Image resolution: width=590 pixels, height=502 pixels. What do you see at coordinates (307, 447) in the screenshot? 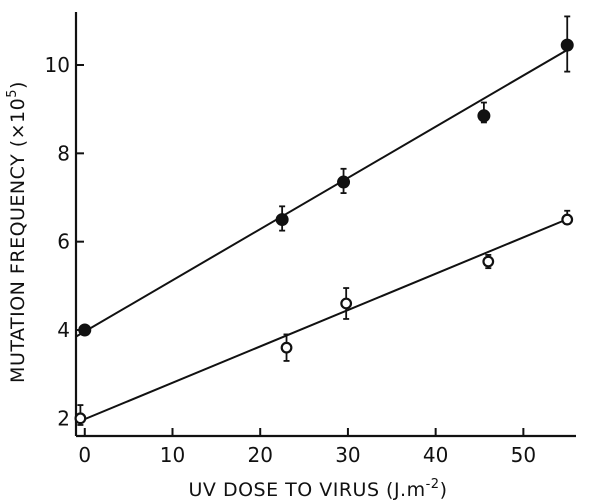
I see `x-ticks: 0 10 20 30 40 50` at bounding box center [307, 447].